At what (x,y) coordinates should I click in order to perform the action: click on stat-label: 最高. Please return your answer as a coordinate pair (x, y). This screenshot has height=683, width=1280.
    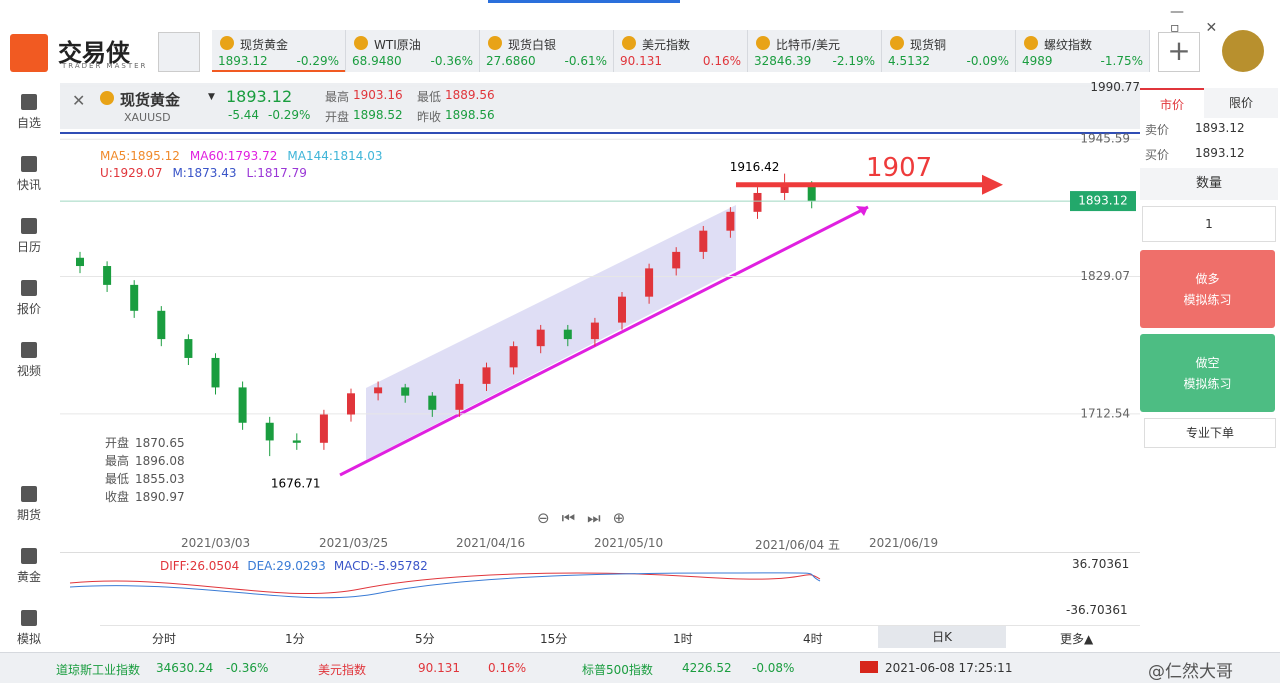
    Looking at the image, I should click on (337, 97).